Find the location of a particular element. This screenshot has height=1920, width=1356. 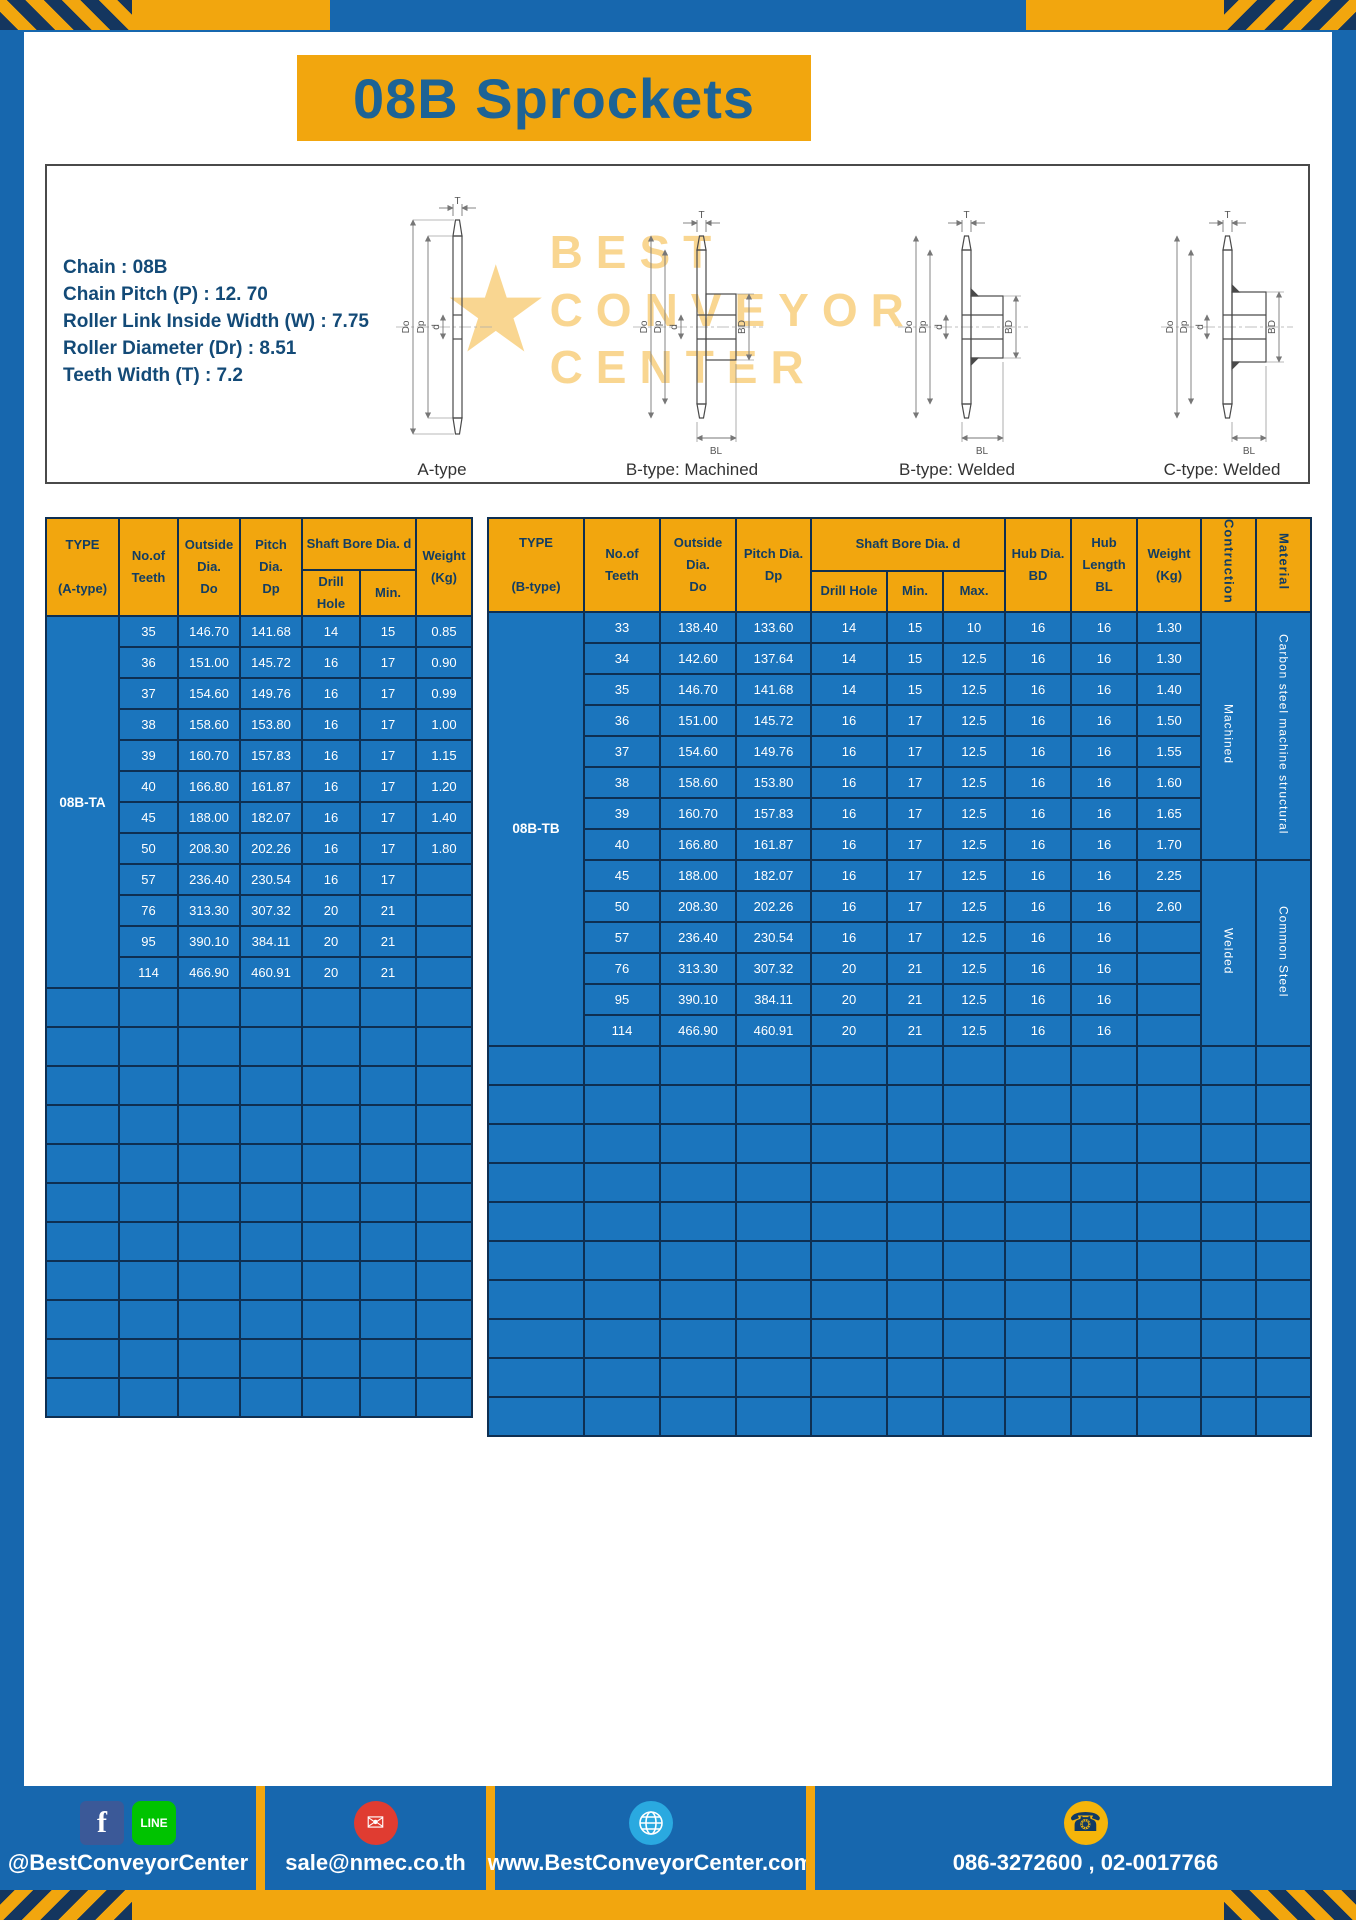

table-row: 45 188.00 182.07 16 17 1.40 is located at coordinates (259, 818).